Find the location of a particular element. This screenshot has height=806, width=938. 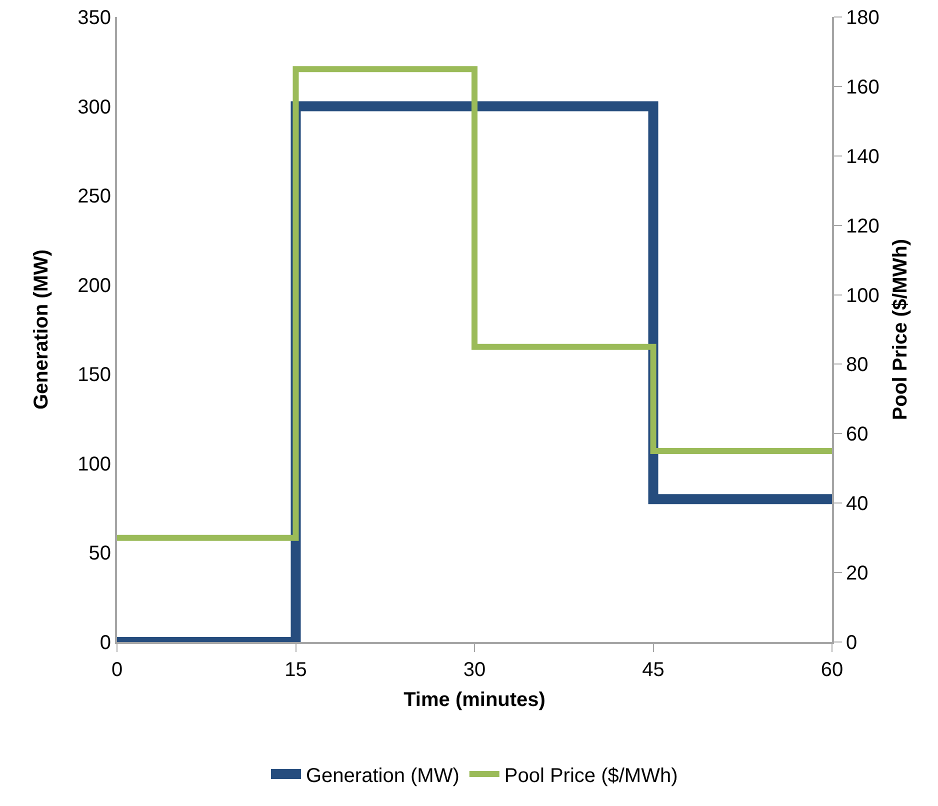

x-tick-label: 30 is located at coordinates (474, 670).